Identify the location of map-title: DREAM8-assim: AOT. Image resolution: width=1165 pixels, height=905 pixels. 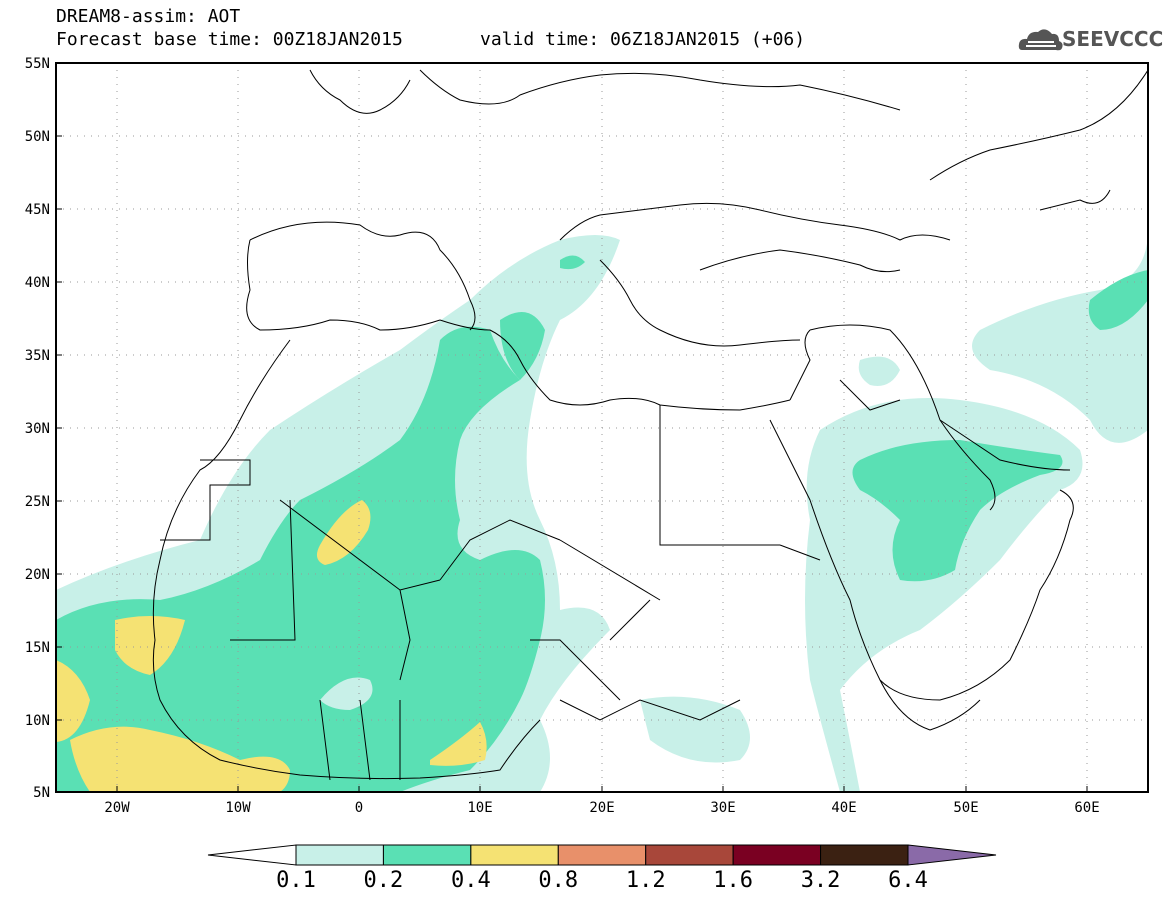
(148, 16).